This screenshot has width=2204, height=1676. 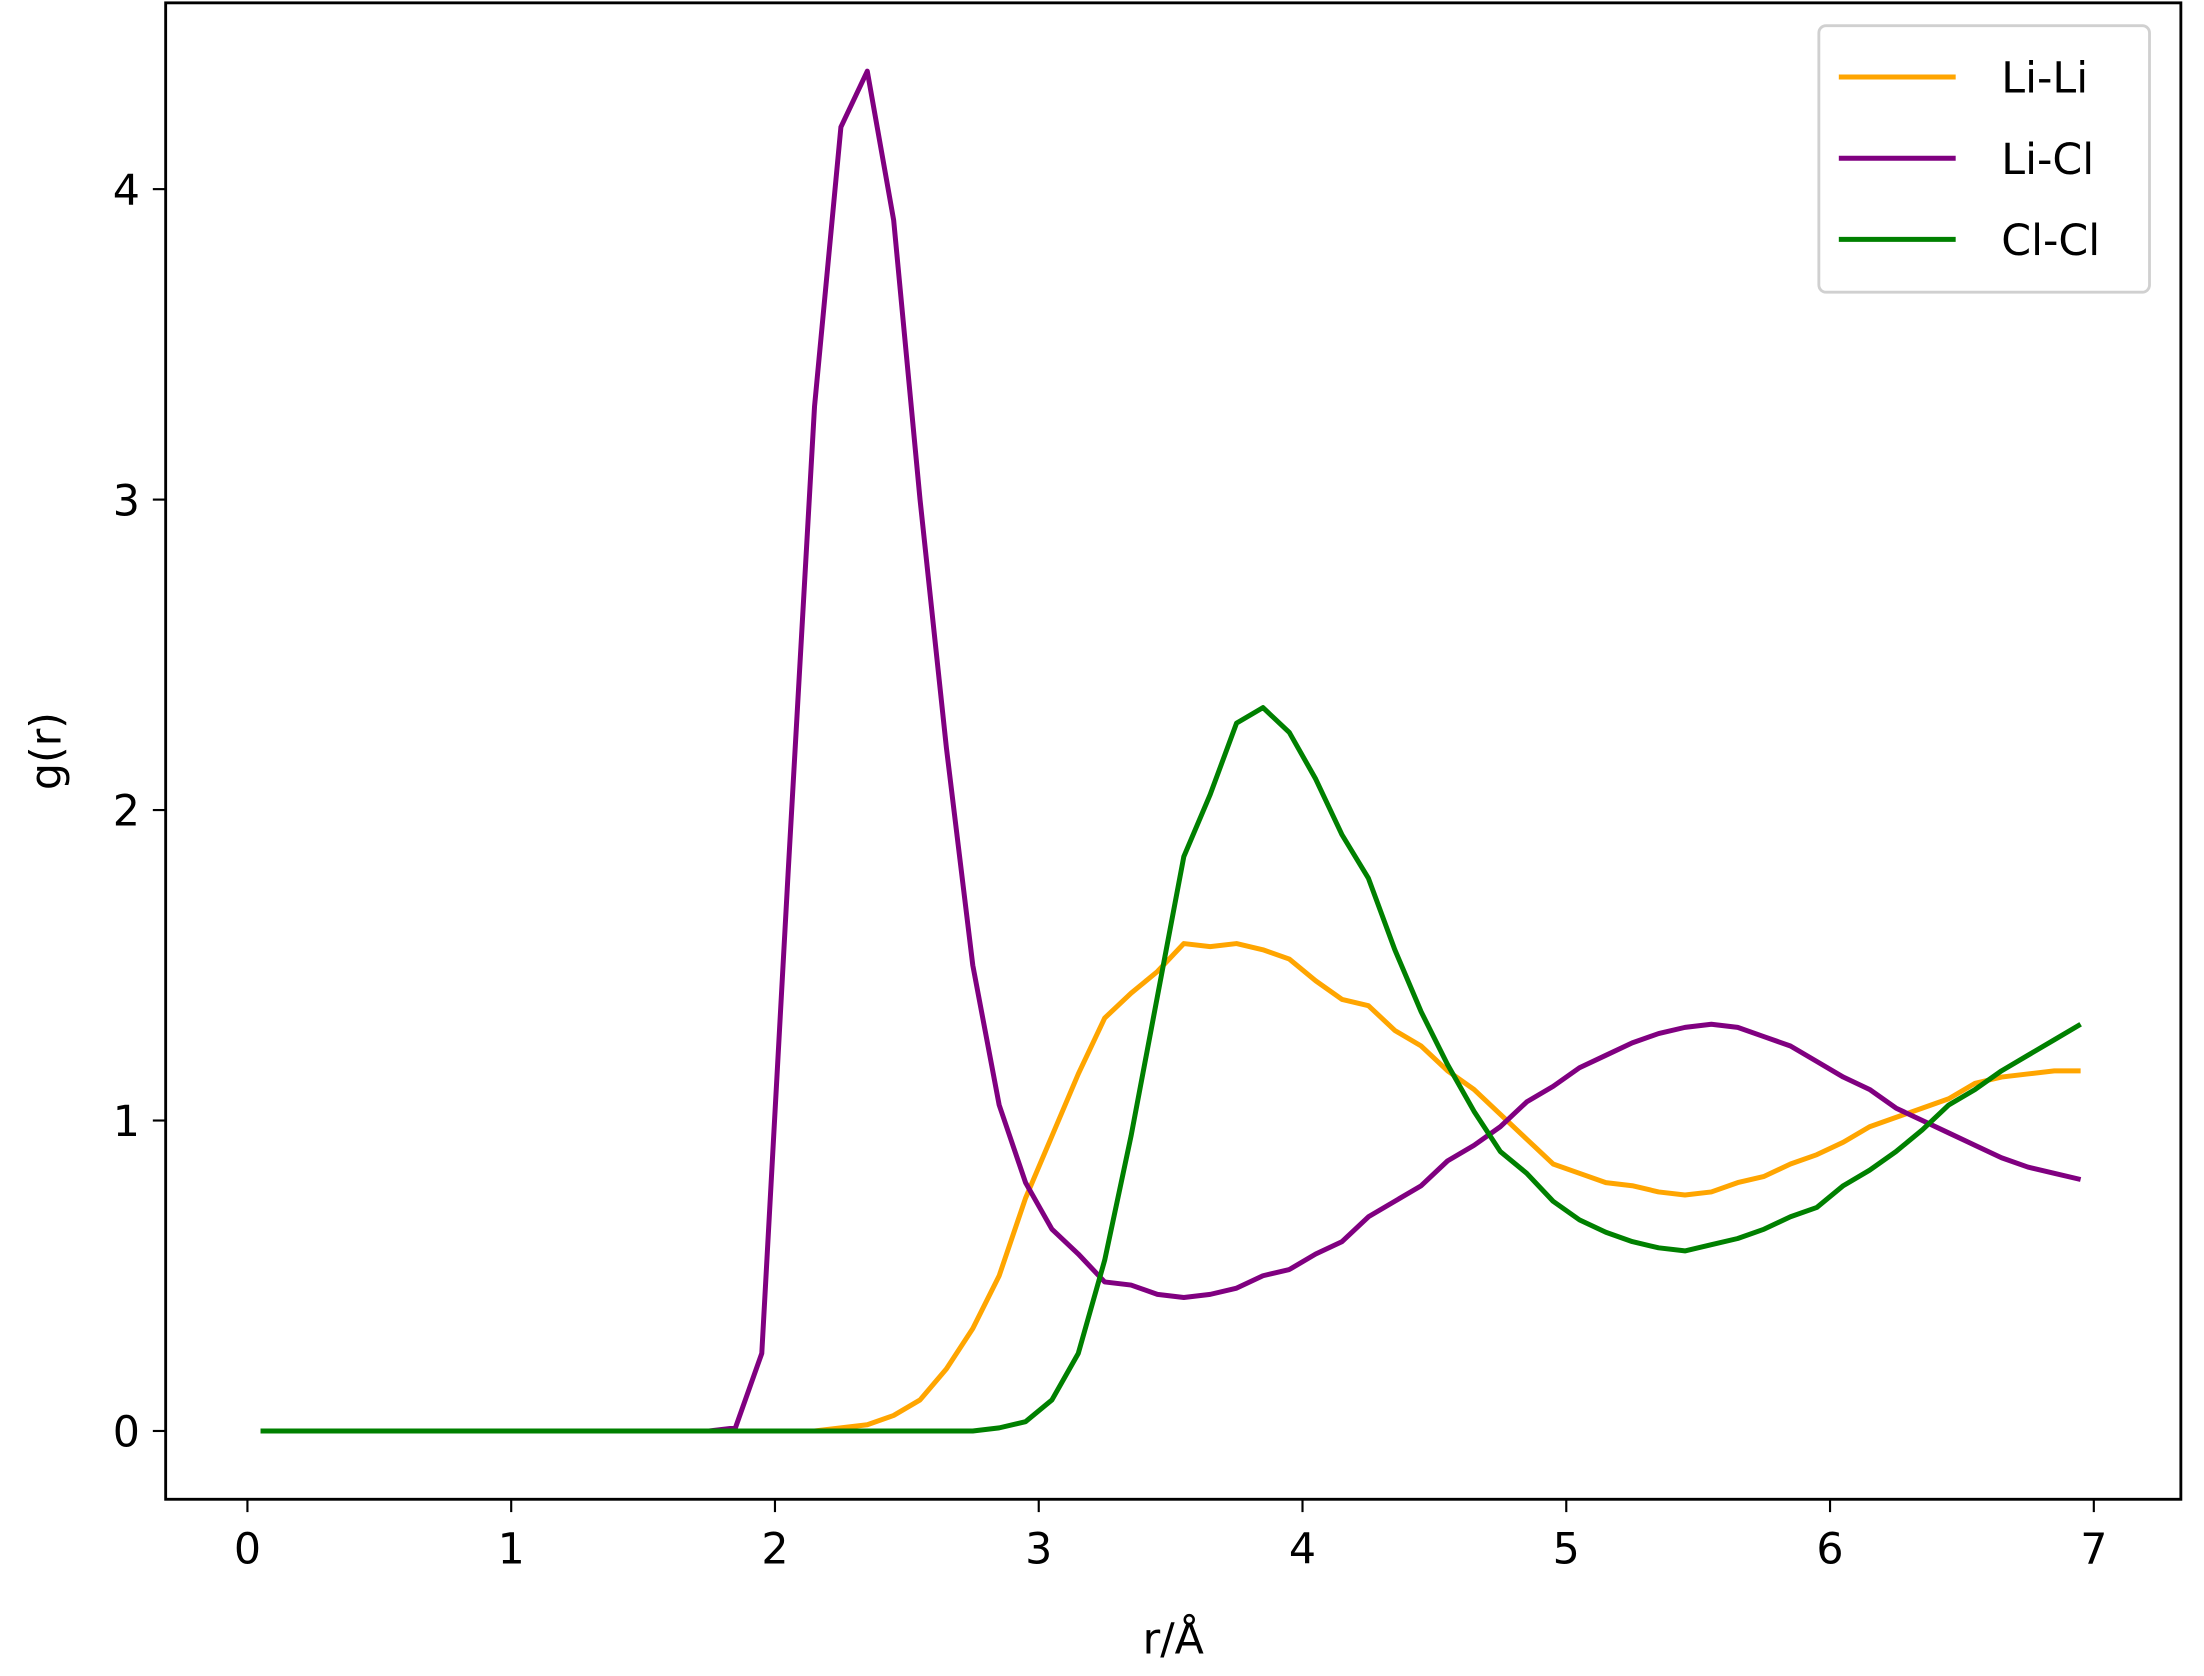 What do you see at coordinates (2047, 160) in the screenshot?
I see `legend-label: Li-Cl` at bounding box center [2047, 160].